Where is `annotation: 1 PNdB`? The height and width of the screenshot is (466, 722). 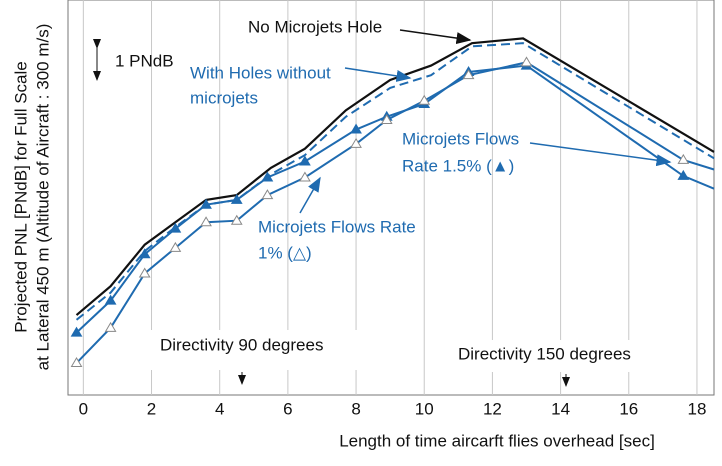
annotation: 1 PNdB is located at coordinates (144, 60).